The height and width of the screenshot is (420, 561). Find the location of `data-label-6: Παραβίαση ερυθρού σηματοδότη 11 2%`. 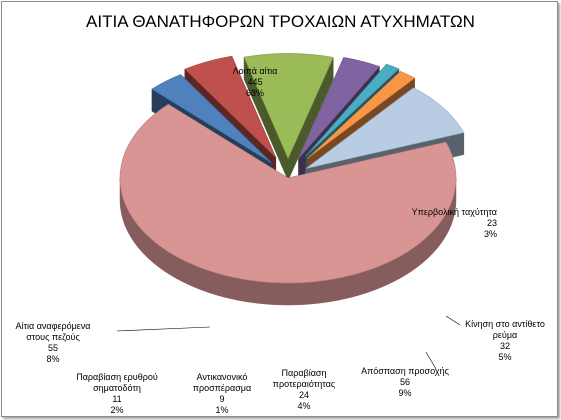

data-label-6: Παραβίαση ερυθρού σηματοδότη 11 2% is located at coordinates (117, 393).